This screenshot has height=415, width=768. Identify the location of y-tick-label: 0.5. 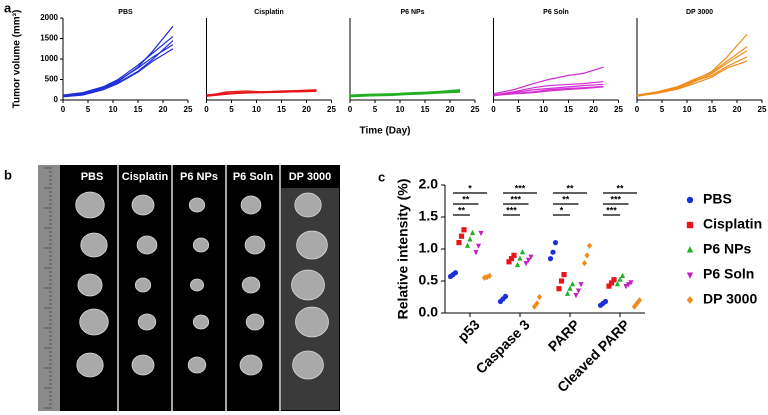
(429, 280).